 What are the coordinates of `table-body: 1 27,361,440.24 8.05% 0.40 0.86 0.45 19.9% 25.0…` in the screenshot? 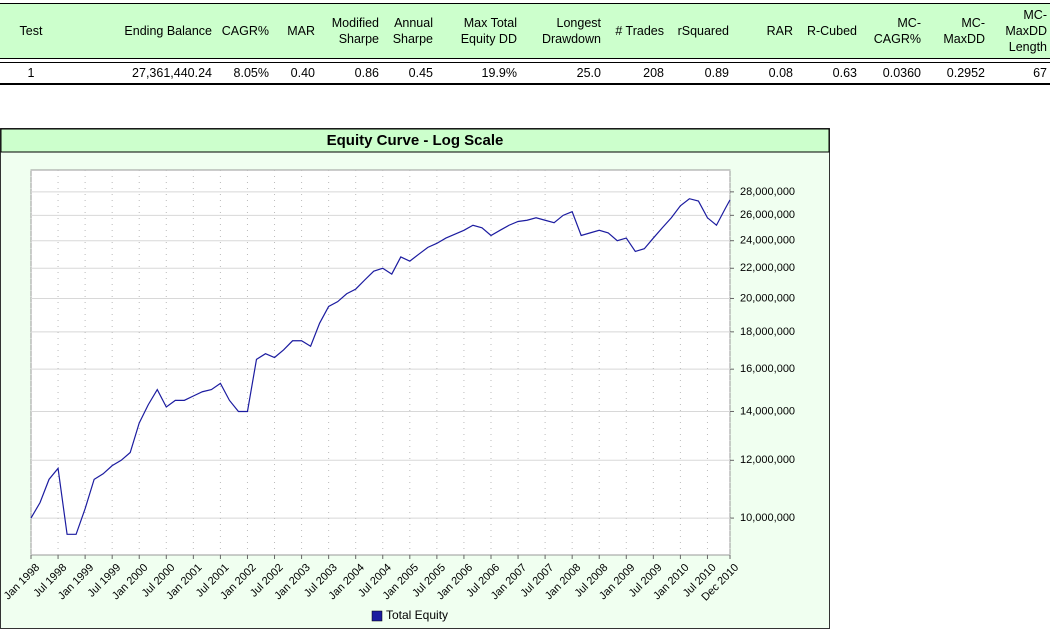 It's located at (525, 72).